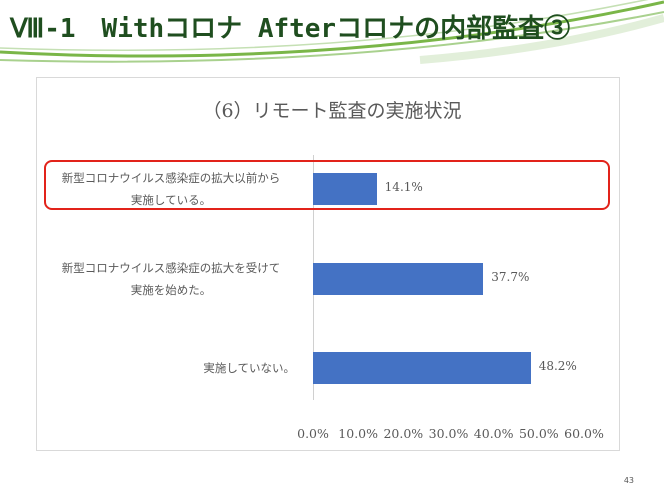 The height and width of the screenshot is (495, 664). Describe the element at coordinates (167, 368) in the screenshot. I see `category-label: 実施していない。` at that location.